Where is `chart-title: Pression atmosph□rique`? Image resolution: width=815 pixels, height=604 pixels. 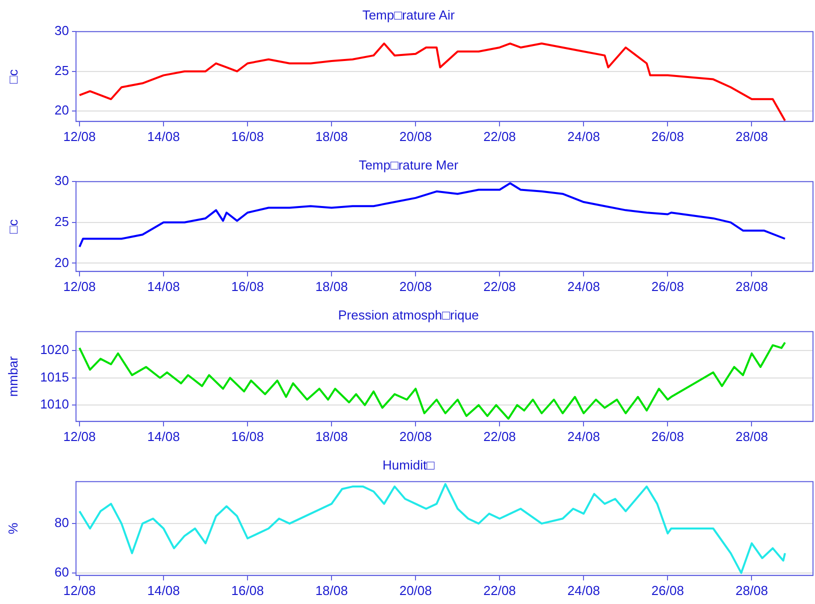 chart-title: Pression atmosph□rique is located at coordinates (408, 314).